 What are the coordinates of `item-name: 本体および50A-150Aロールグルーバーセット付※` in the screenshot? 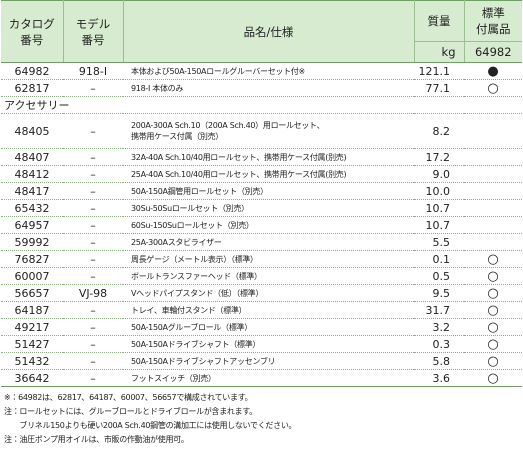 It's located at (268, 71).